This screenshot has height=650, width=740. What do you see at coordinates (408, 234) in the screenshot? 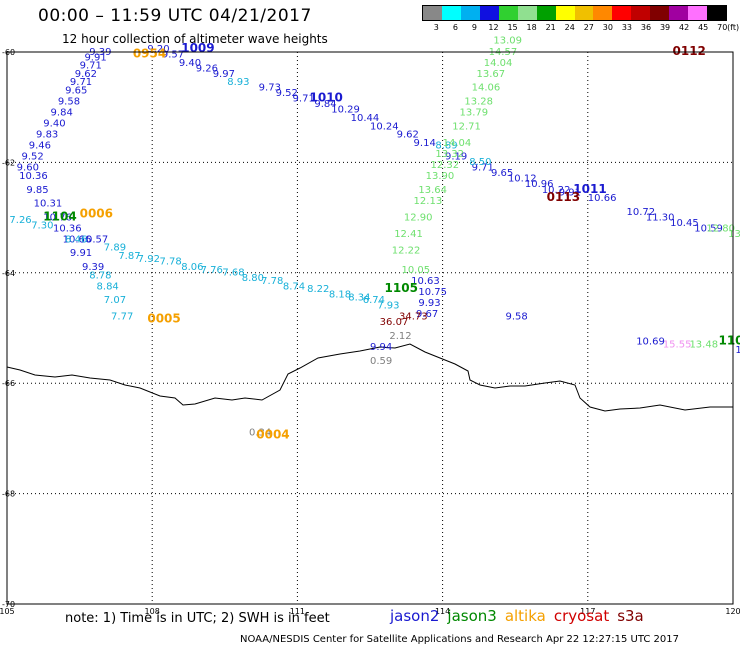
I see `swh-value-label: 12.41` at bounding box center [408, 234].